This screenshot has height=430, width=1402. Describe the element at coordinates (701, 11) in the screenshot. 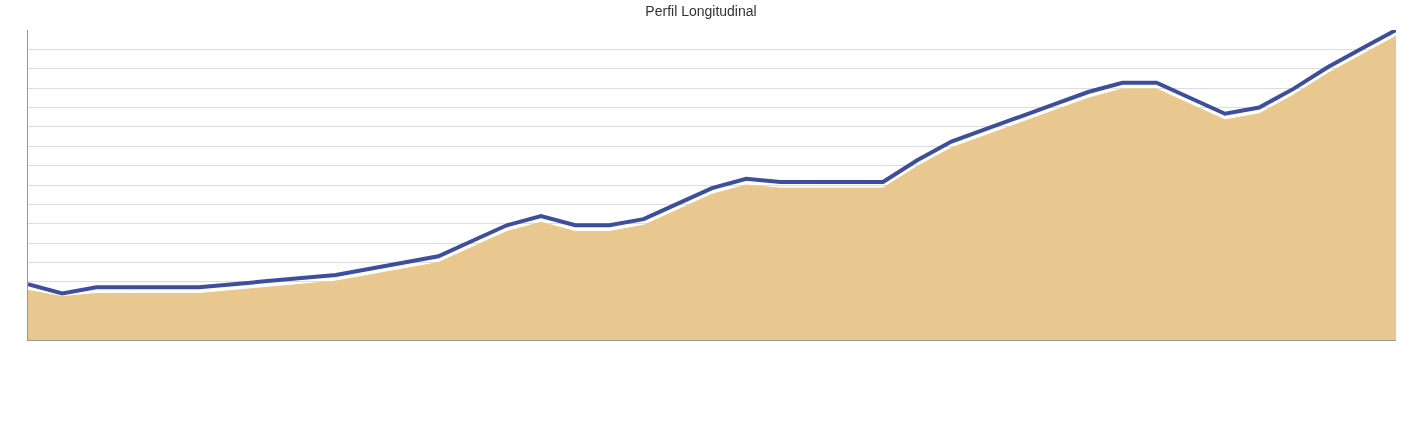

I see `chart-title: Perfil Longitudinal` at that location.